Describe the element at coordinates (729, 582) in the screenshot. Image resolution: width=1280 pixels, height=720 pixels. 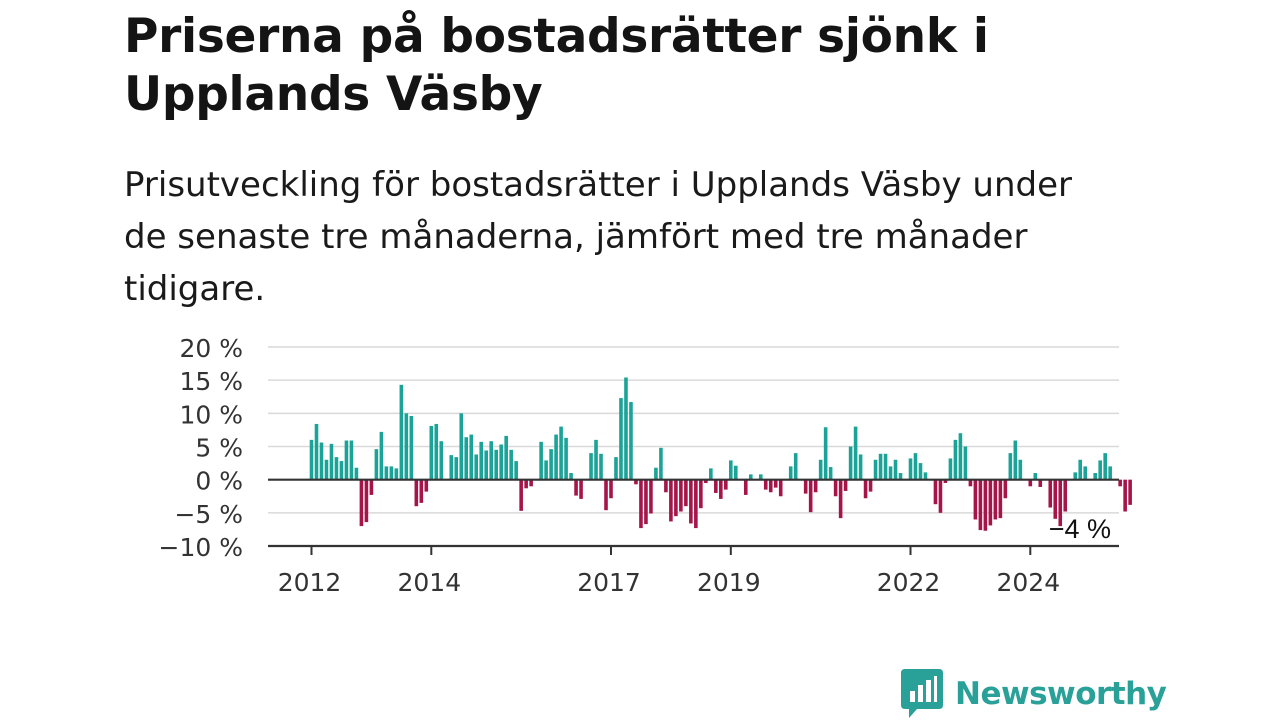
I see `x-tick-label: 2019` at that location.